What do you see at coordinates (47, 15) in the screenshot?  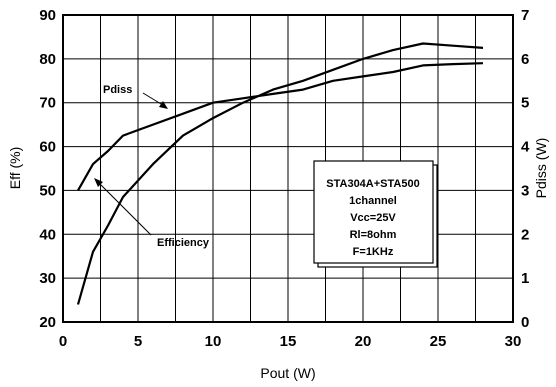 I see `y-left-tick-label: 90` at bounding box center [47, 15].